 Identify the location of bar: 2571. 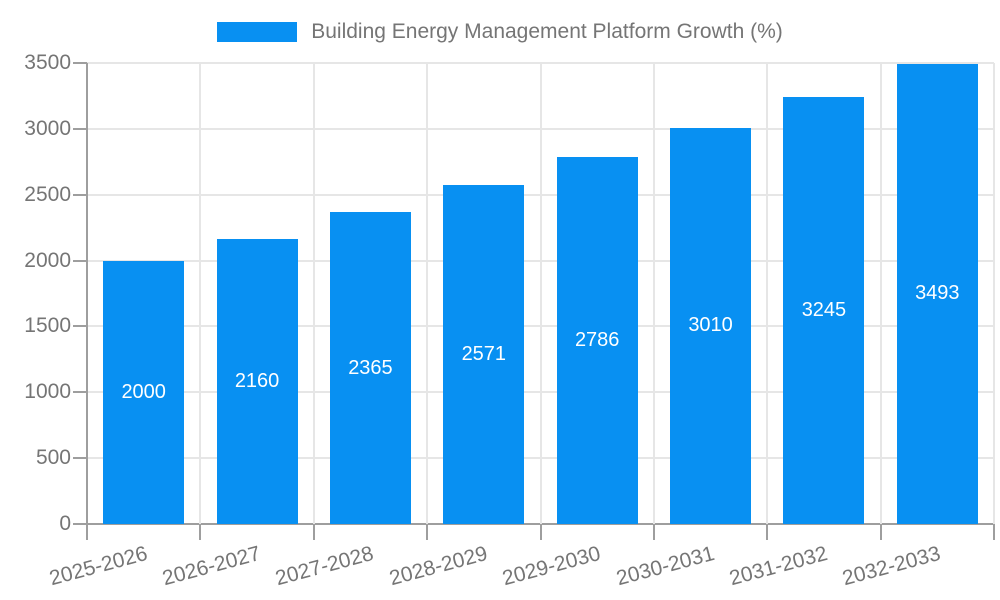
(484, 354).